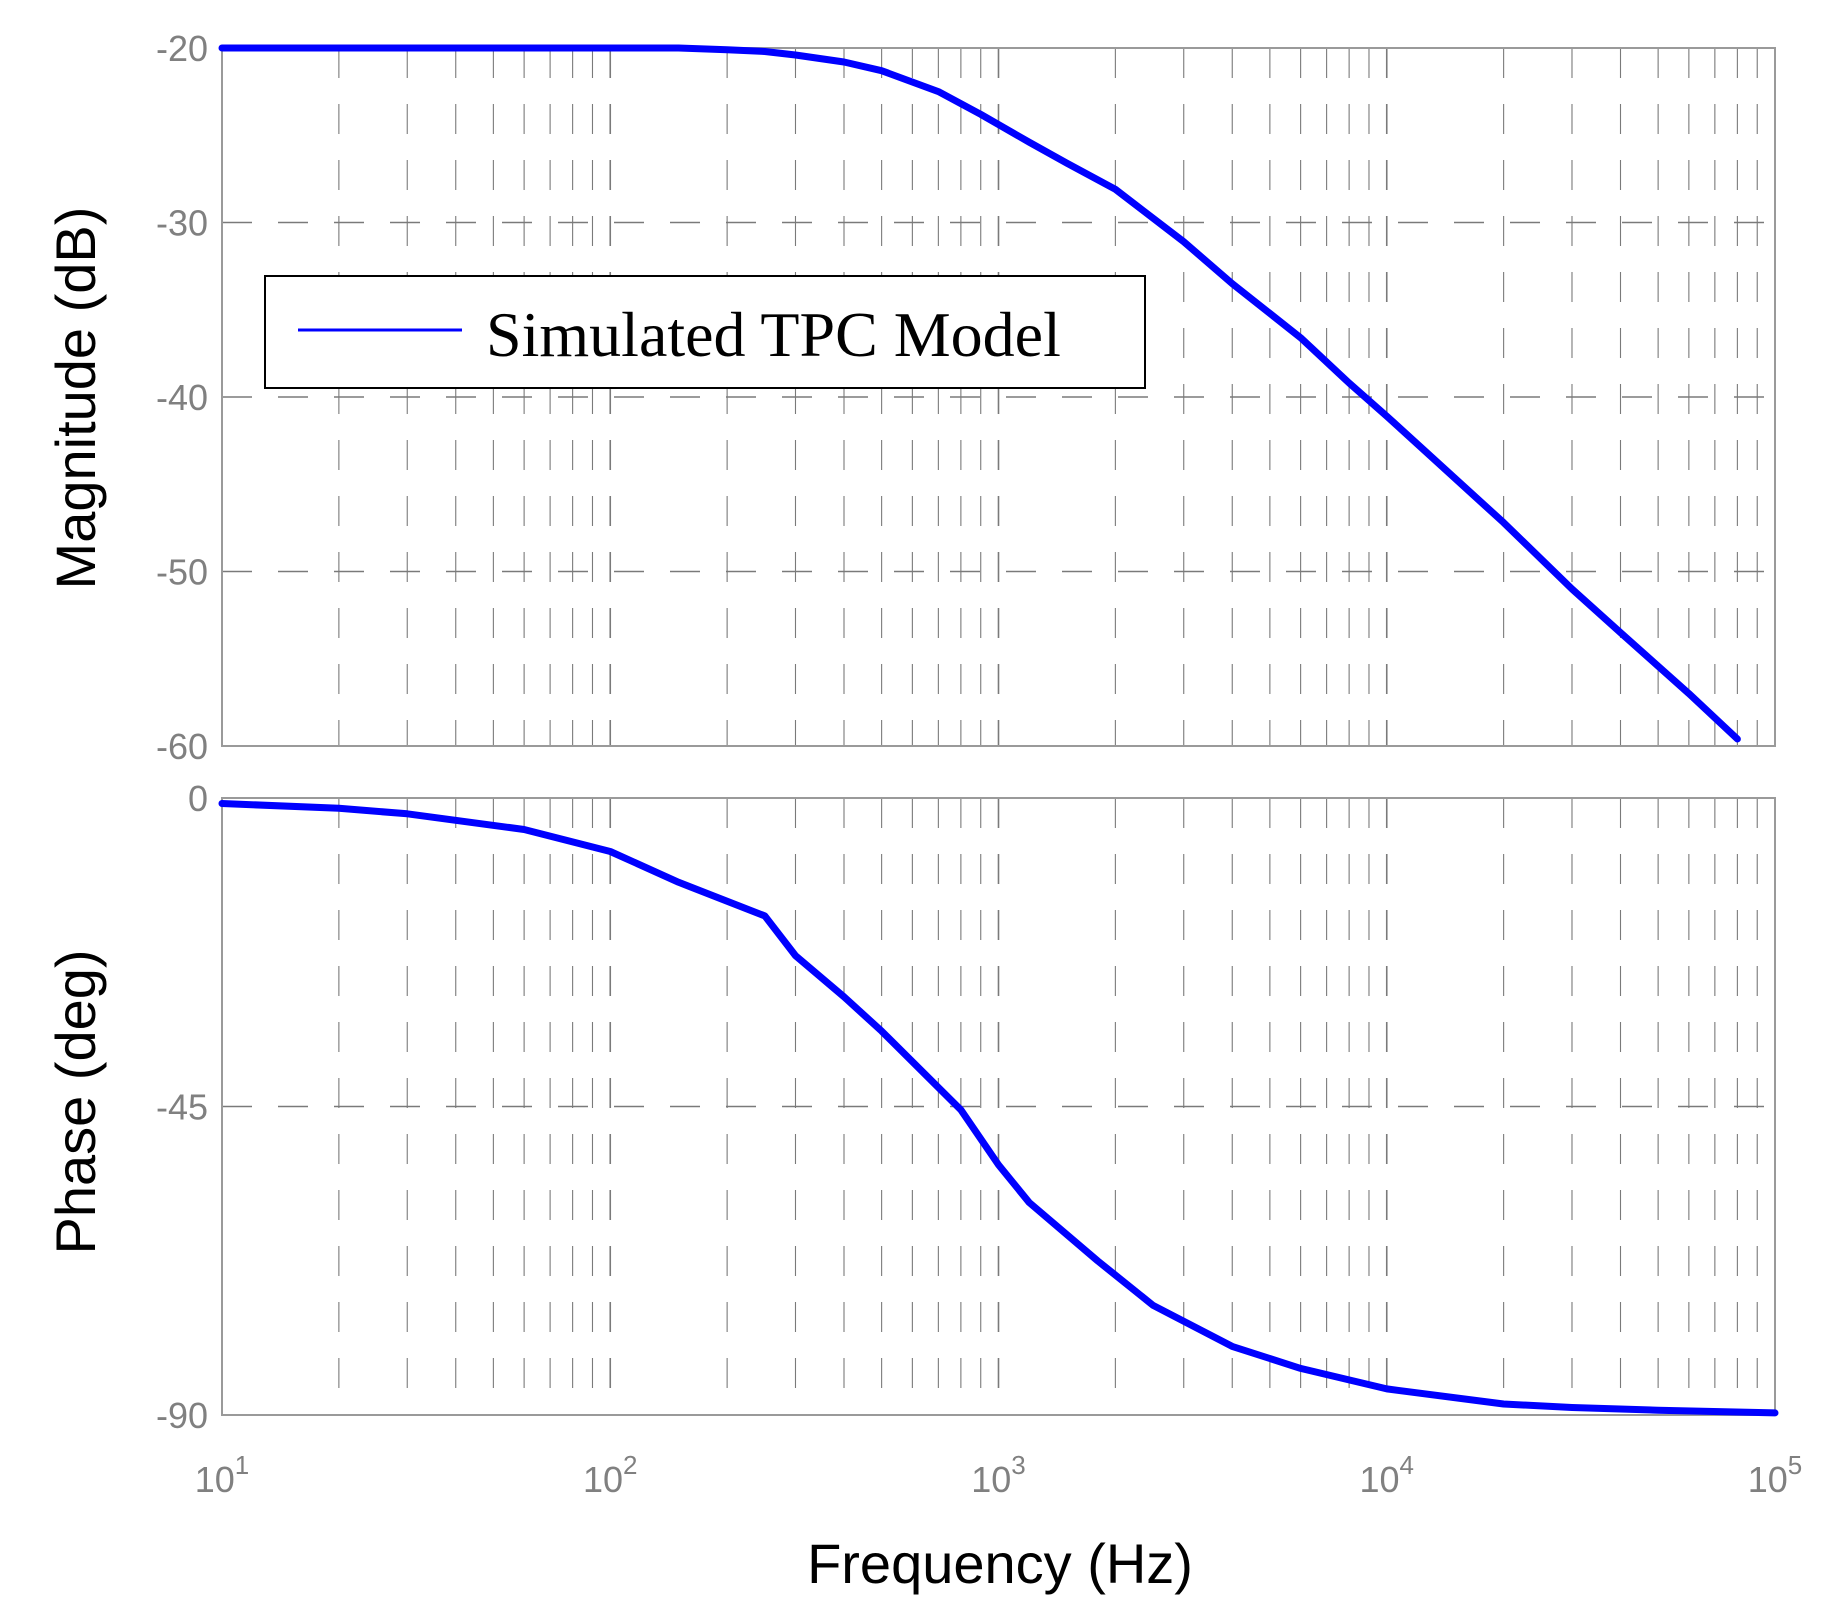 This screenshot has height=1599, width=1827. I want to click on magnitude-y-tick-label: -40, so click(182, 397).